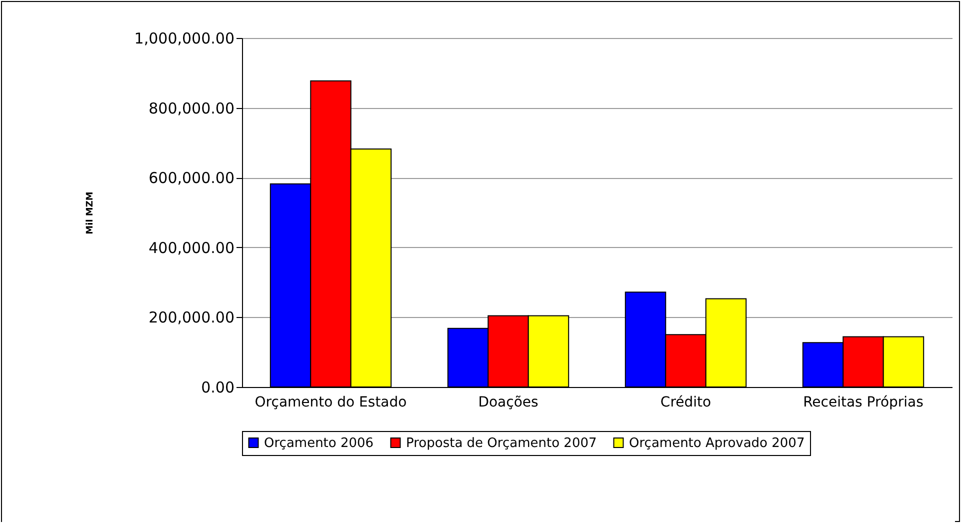 This screenshot has width=961, height=523. I want to click on y-tick-label: 200,000.00, so click(191, 317).